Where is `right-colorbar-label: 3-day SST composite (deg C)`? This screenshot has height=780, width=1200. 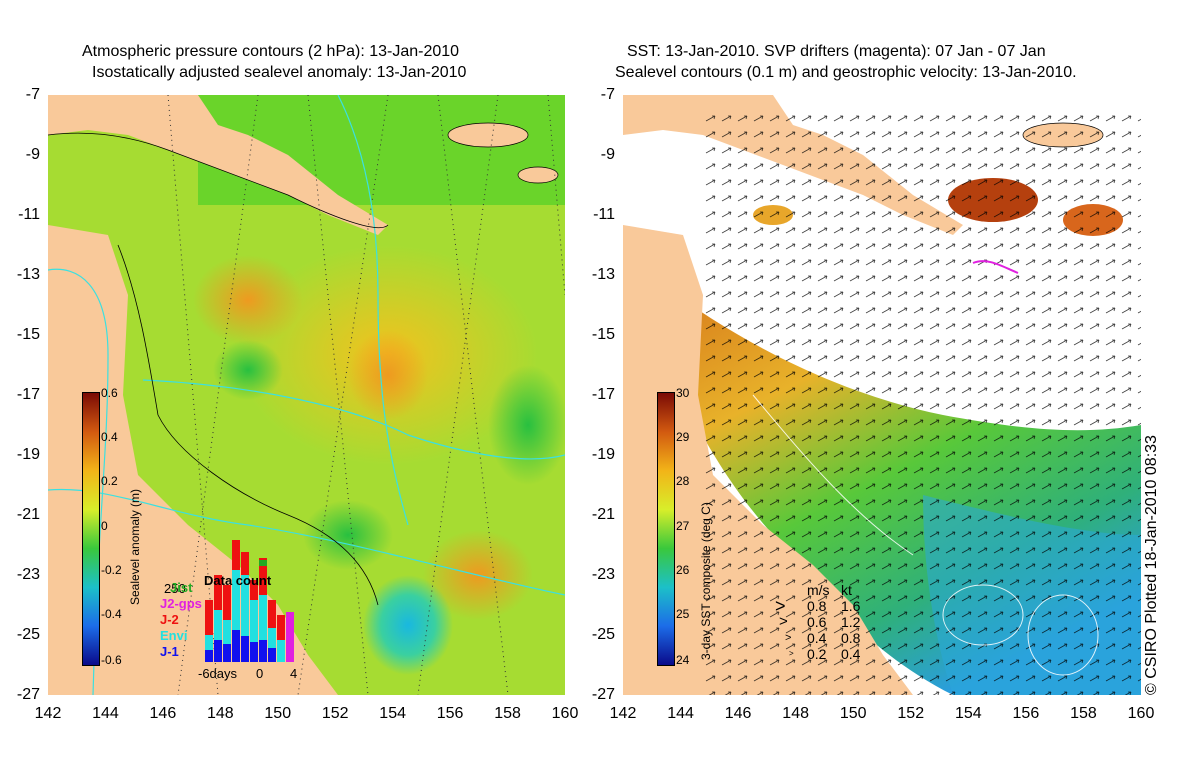 right-colorbar-label: 3-day SST composite (deg C) is located at coordinates (706, 581).